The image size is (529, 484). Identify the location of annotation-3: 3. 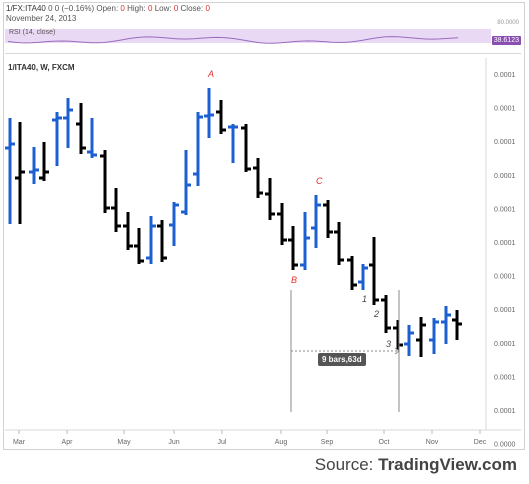
(388, 344).